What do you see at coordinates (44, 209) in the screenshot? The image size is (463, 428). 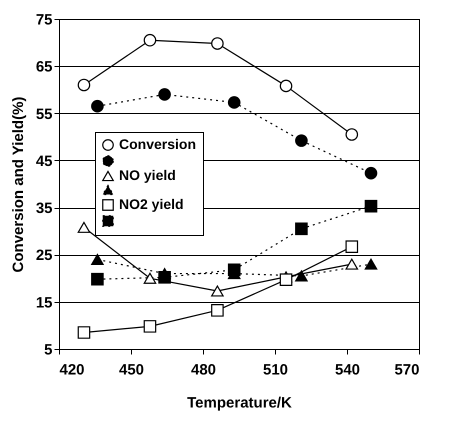 I see `y-tick-label: 35` at bounding box center [44, 209].